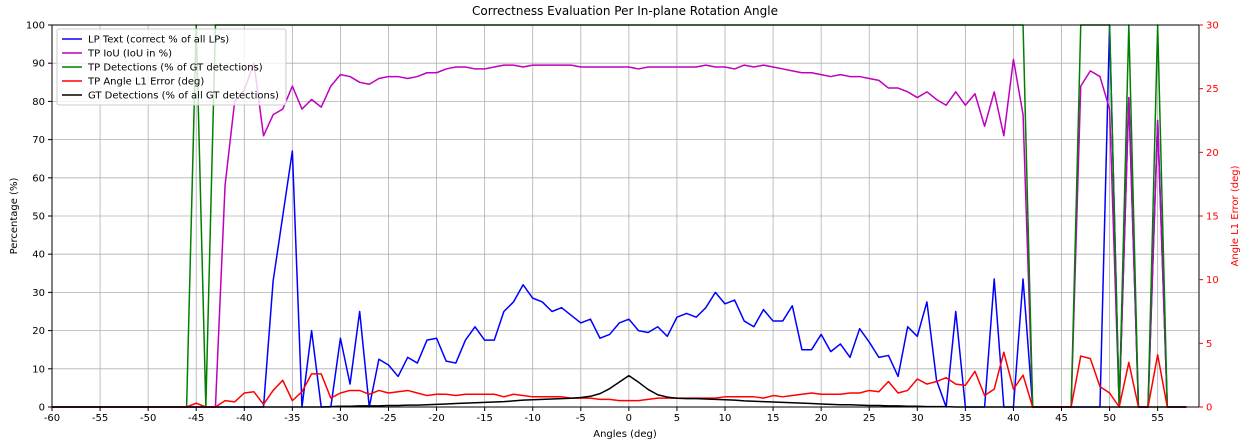 The height and width of the screenshot is (446, 1249). I want to click on y-tick-label: 40, so click(38, 255).